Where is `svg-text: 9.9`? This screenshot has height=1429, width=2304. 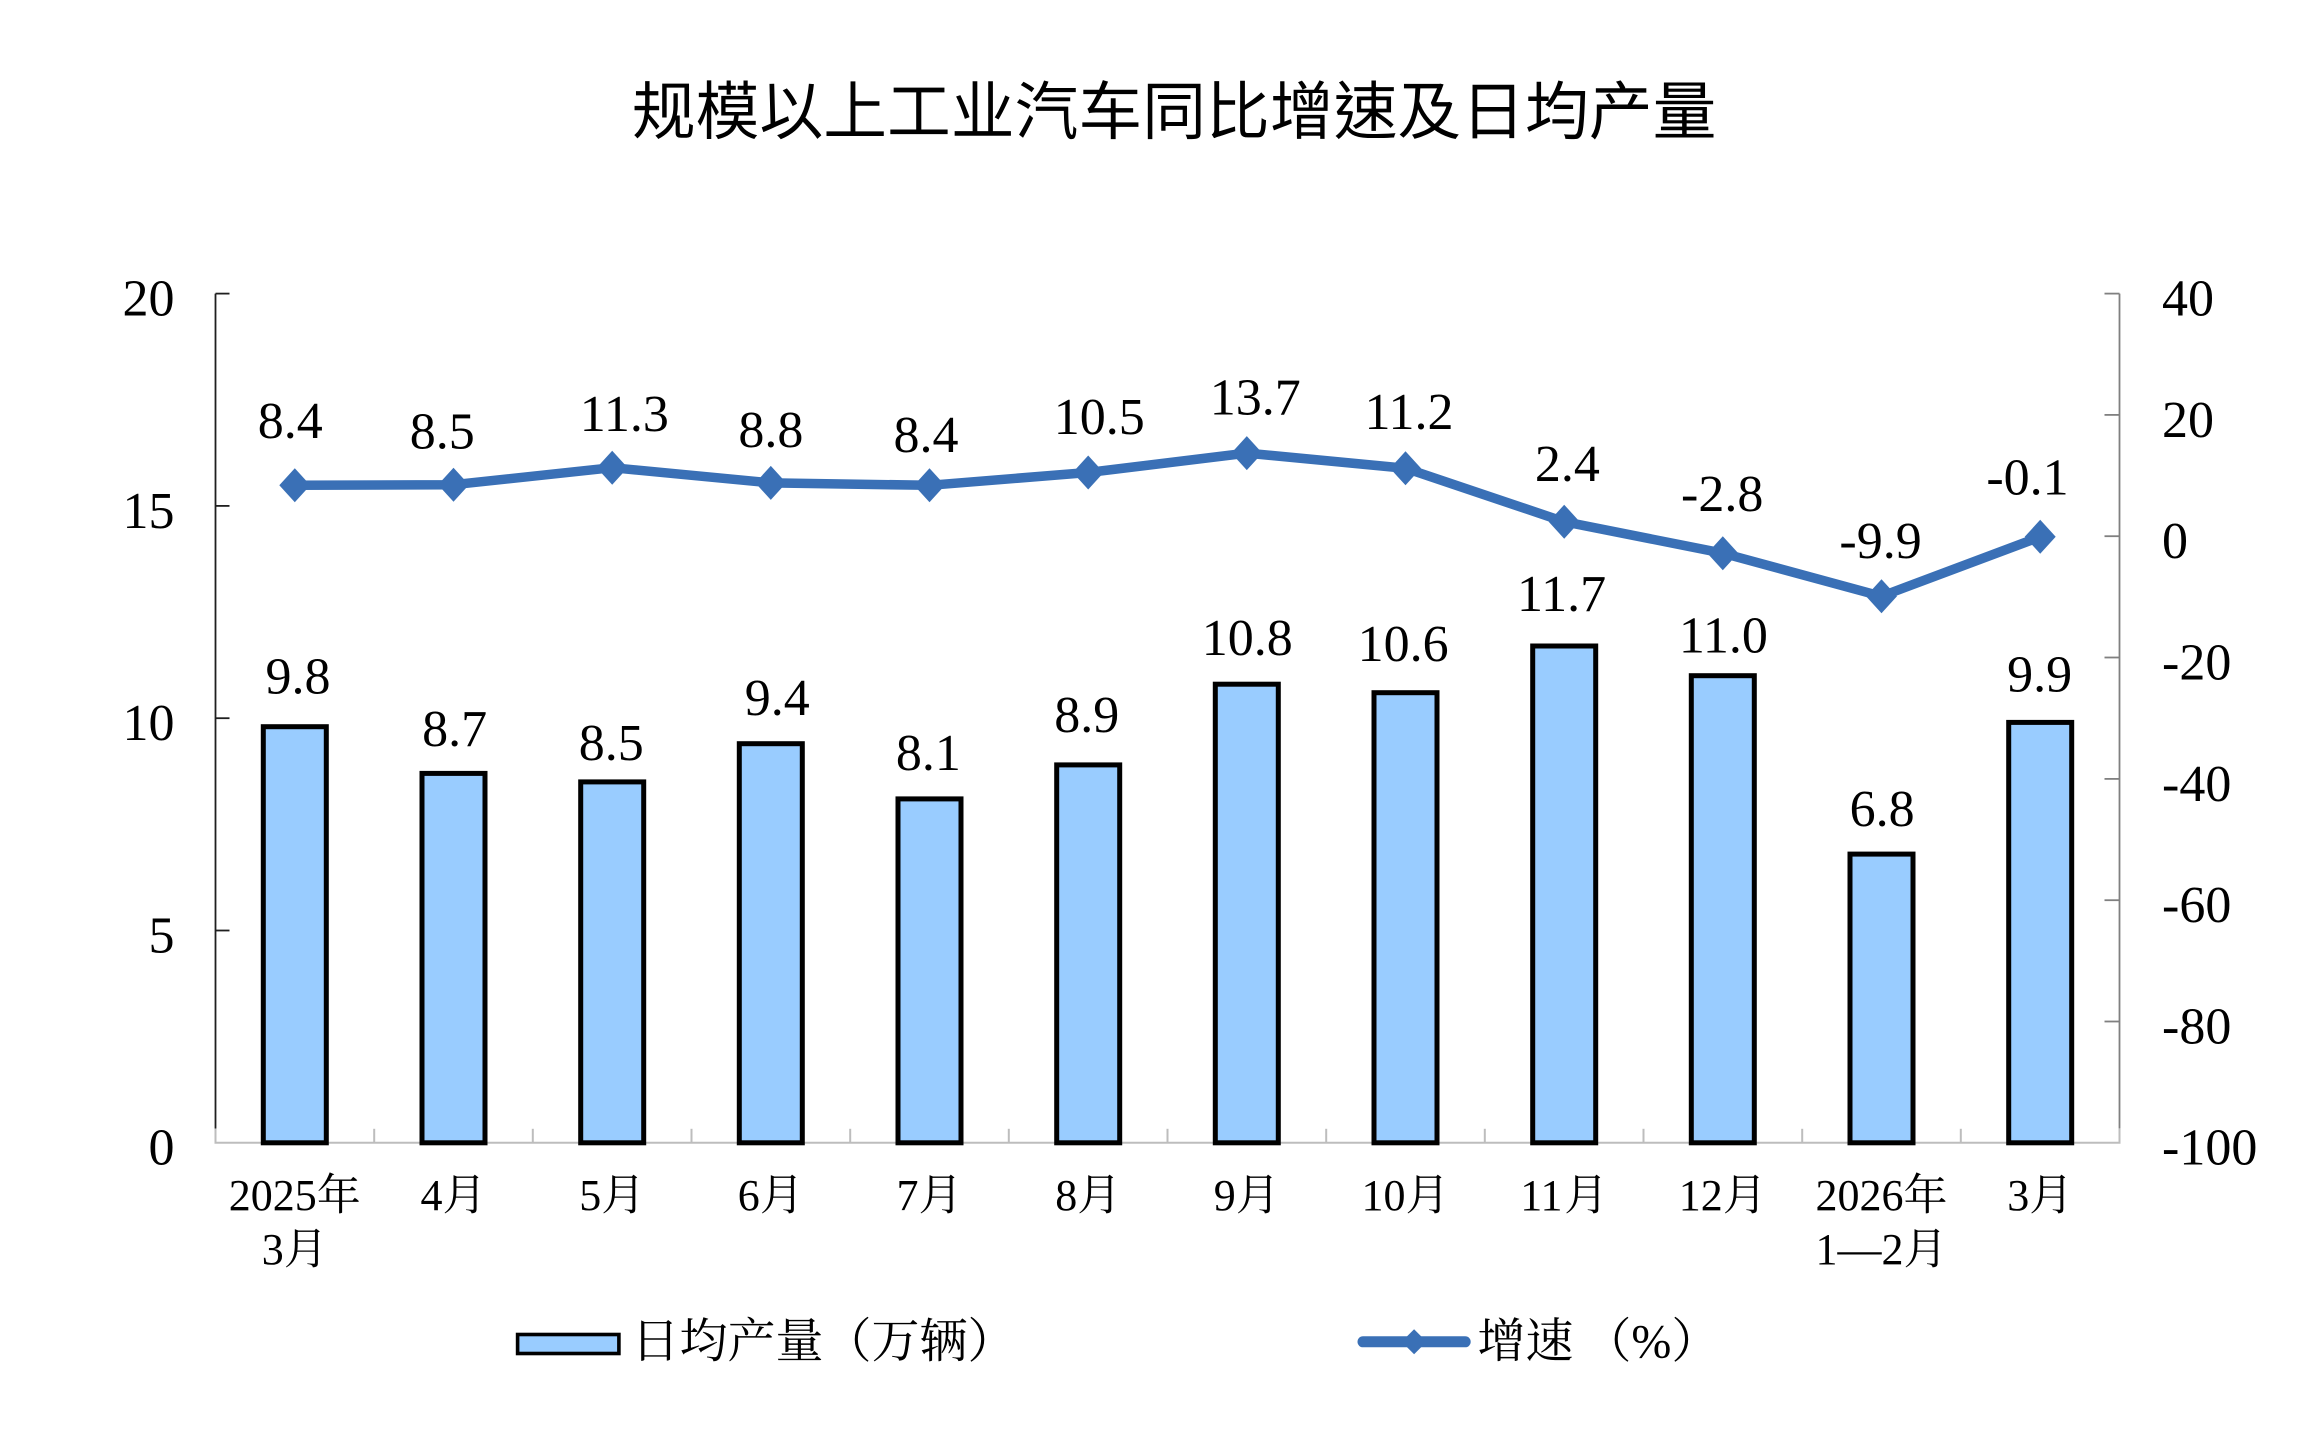
svg-text: 9.9 is located at coordinates (2039, 674).